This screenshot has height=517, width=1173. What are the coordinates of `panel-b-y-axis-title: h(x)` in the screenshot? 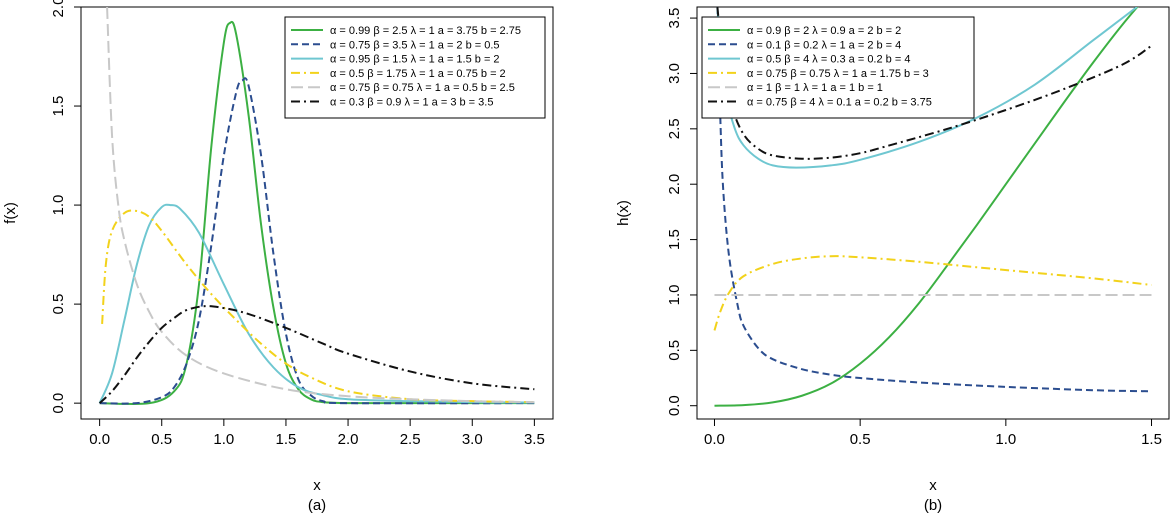 It's located at (623, 213).